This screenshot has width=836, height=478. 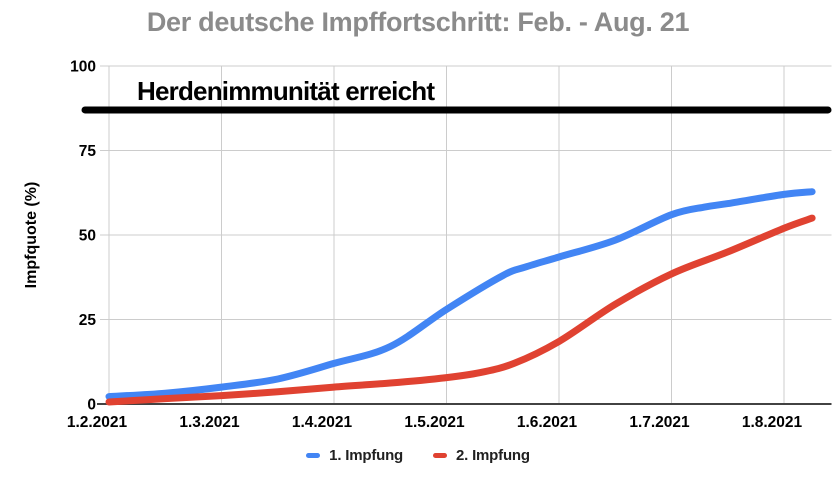 What do you see at coordinates (659, 422) in the screenshot?
I see `x-tick-label-1.7.2021: 1.7.2021` at bounding box center [659, 422].